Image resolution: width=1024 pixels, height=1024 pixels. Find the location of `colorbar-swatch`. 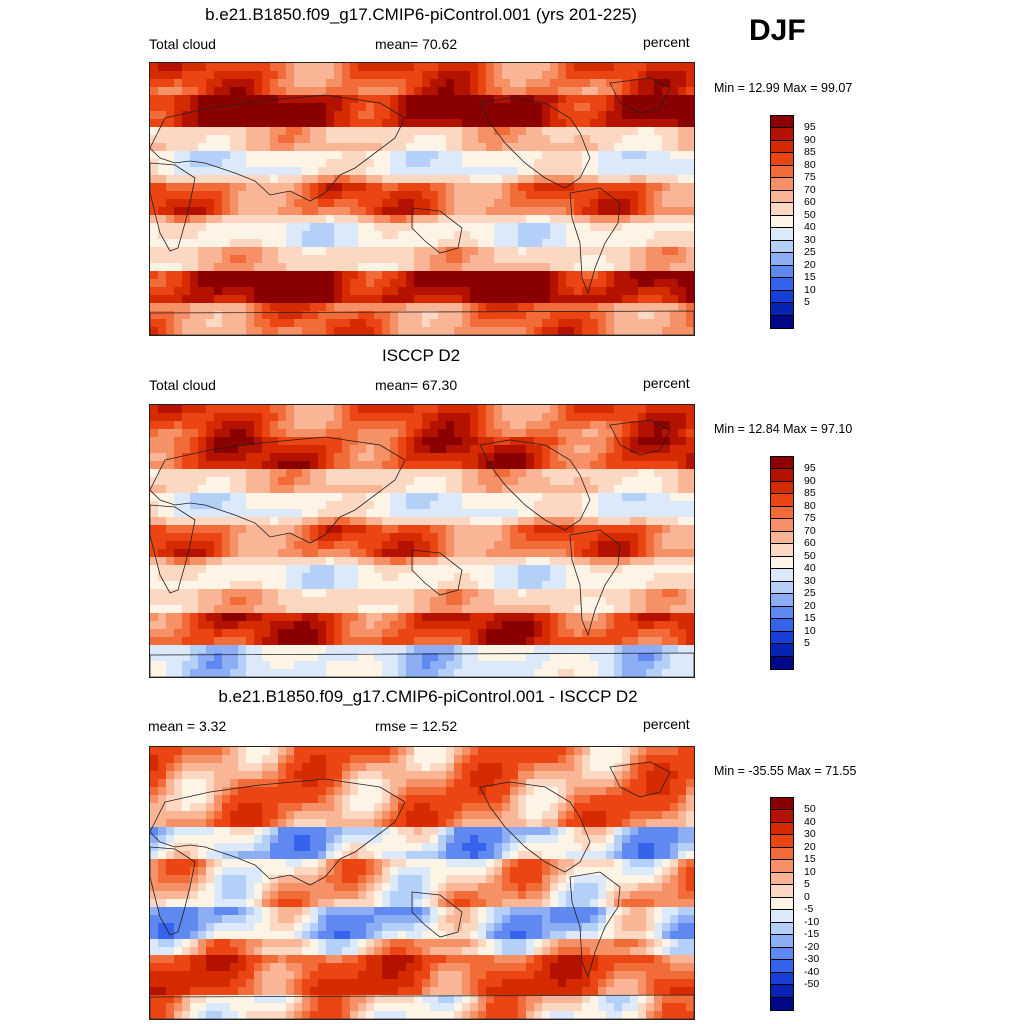

colorbar-swatch is located at coordinates (782, 575).